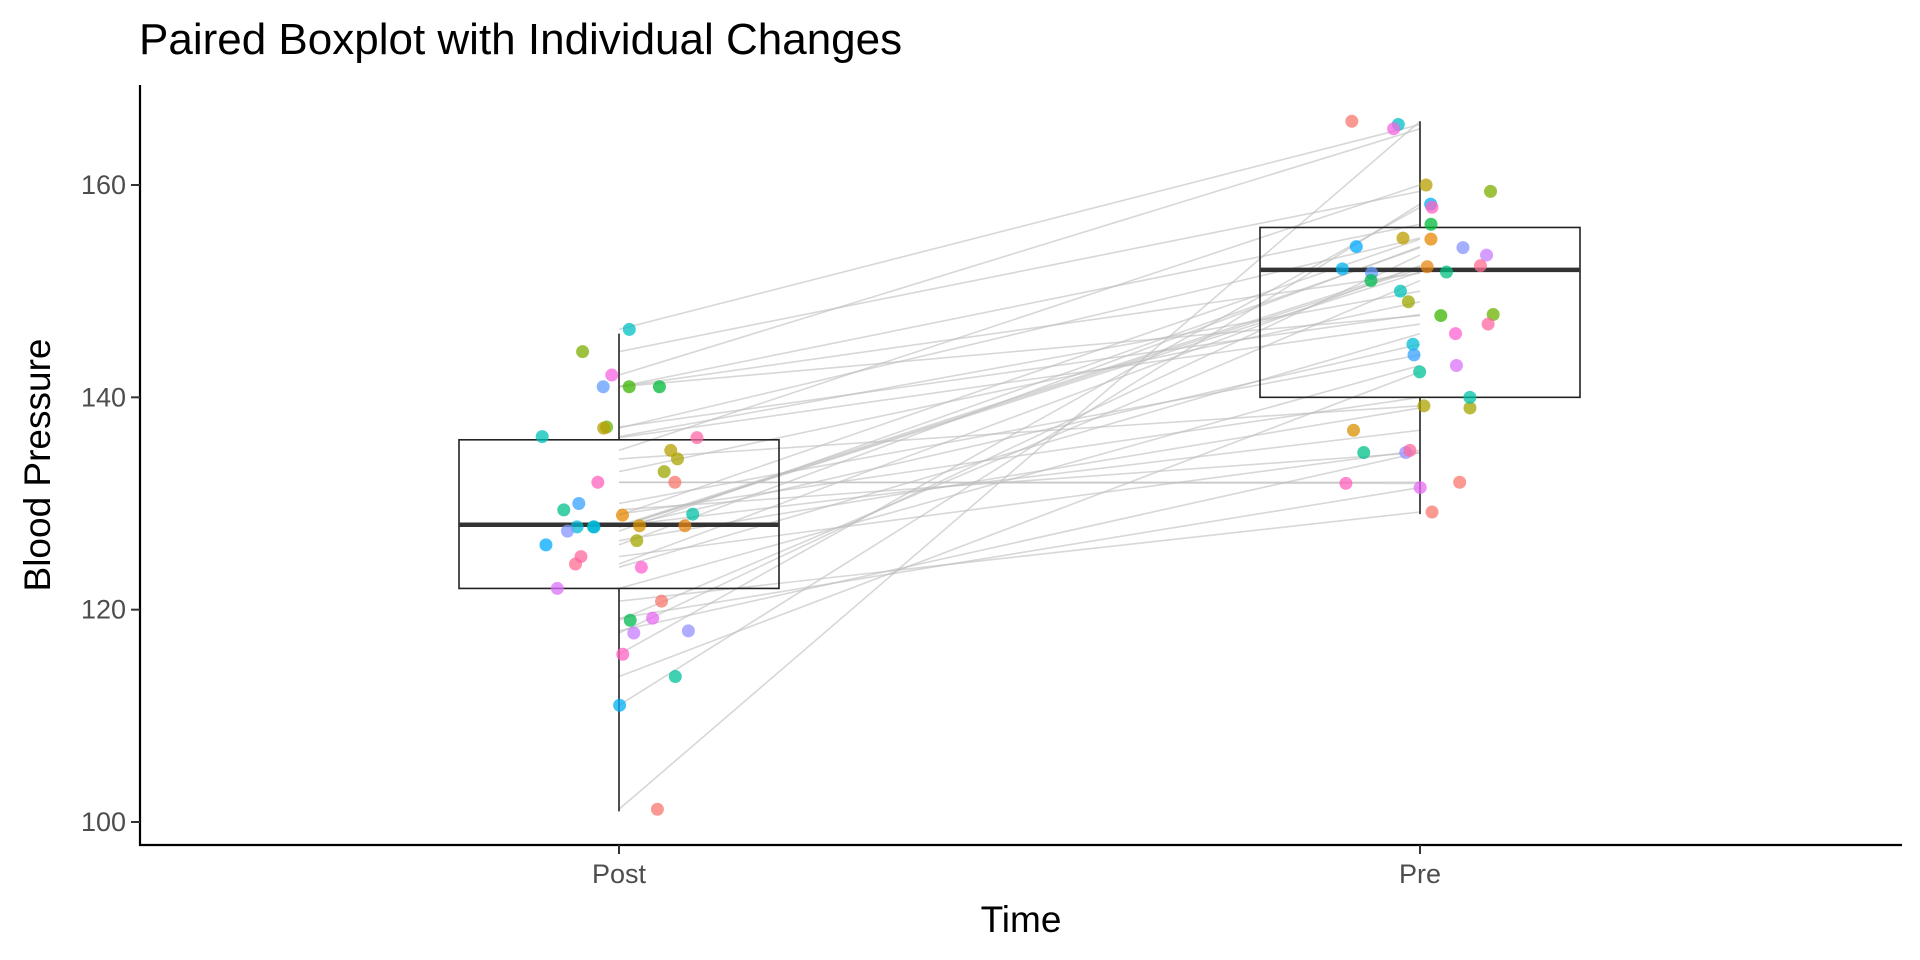 This screenshot has height=960, width=1920. What do you see at coordinates (1420, 312) in the screenshot?
I see `box-pre` at bounding box center [1420, 312].